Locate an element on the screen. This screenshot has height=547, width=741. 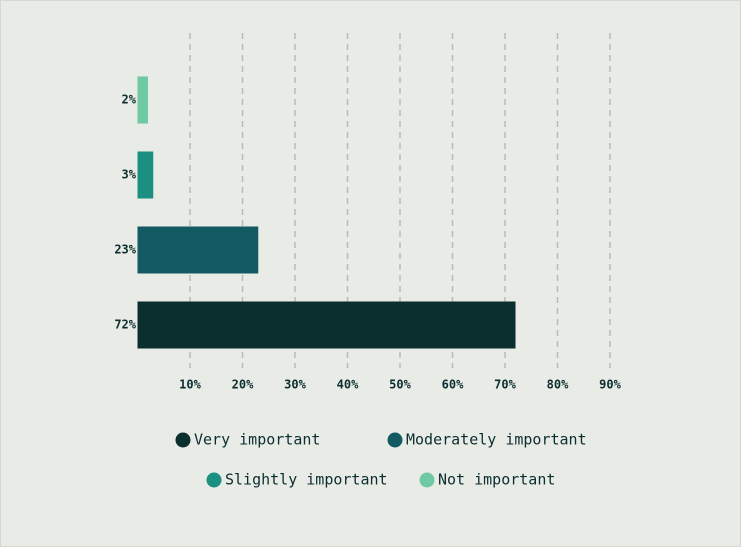
x-tick-label: 50% is located at coordinates (400, 385).